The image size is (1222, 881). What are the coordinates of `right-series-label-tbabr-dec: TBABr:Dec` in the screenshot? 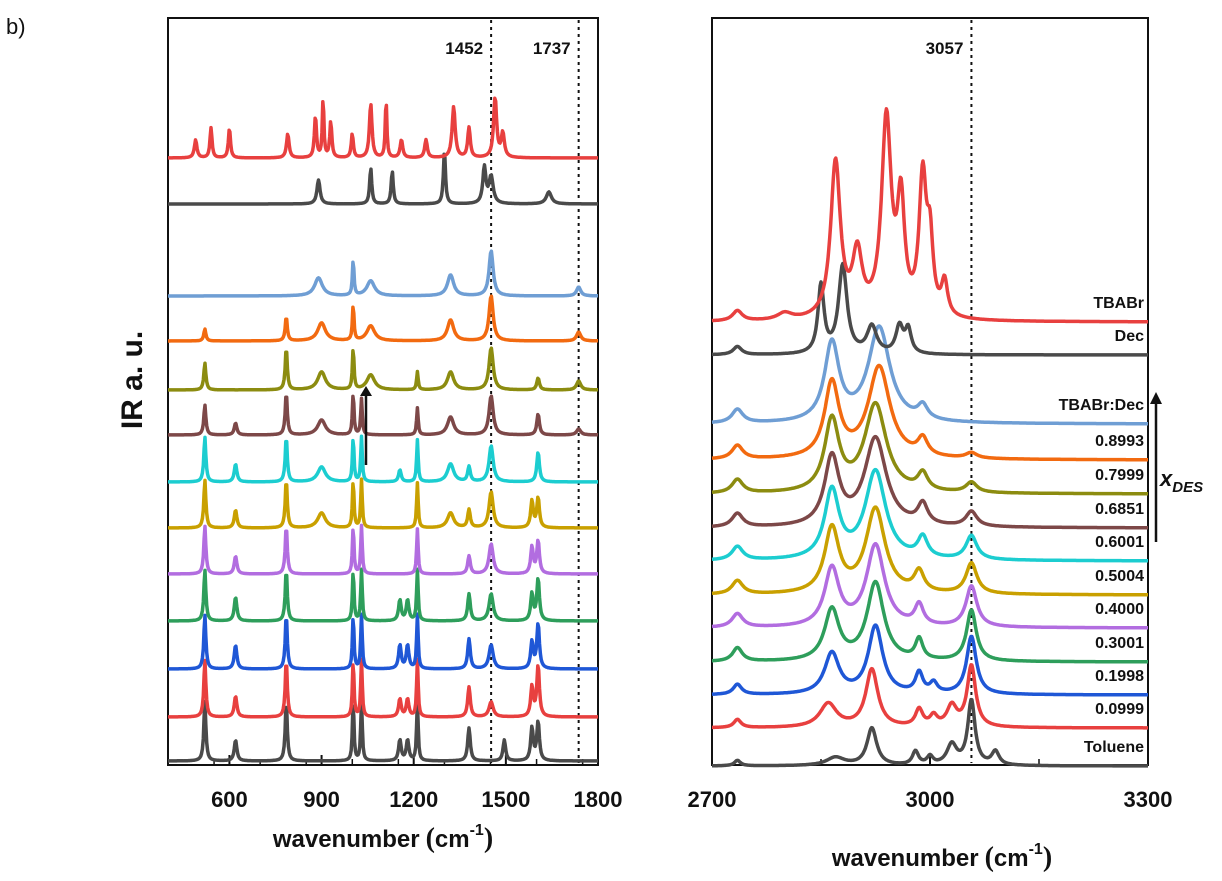 It's located at (1101, 405).